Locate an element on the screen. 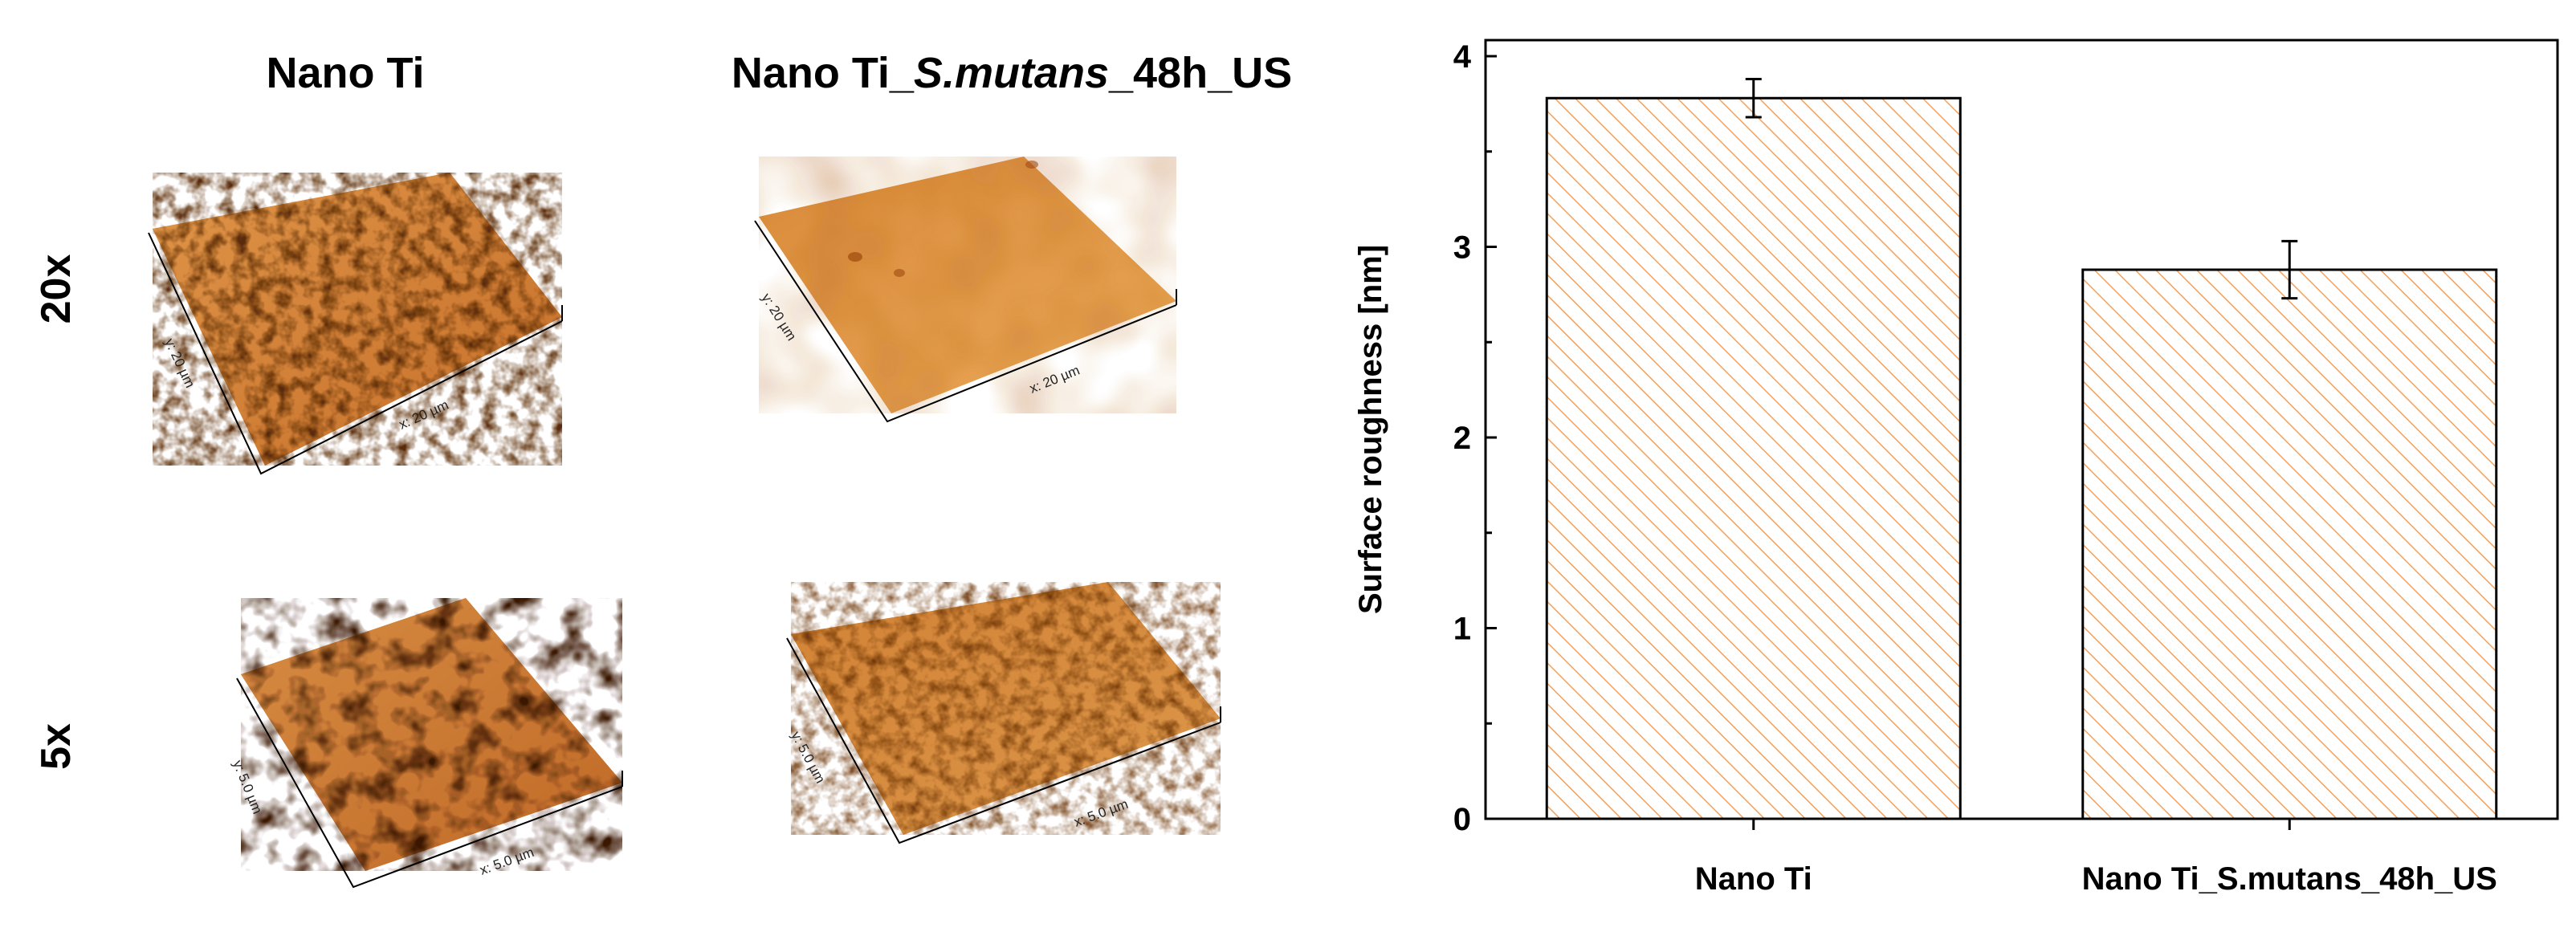 This screenshot has width=2576, height=944. afm-image-3-y-label: y: 5.0 µm is located at coordinates (247, 787).